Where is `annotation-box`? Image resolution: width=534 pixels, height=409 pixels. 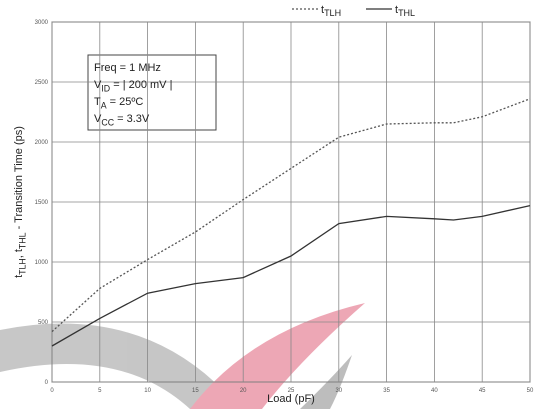
annotation-box is located at coordinates (152, 92).